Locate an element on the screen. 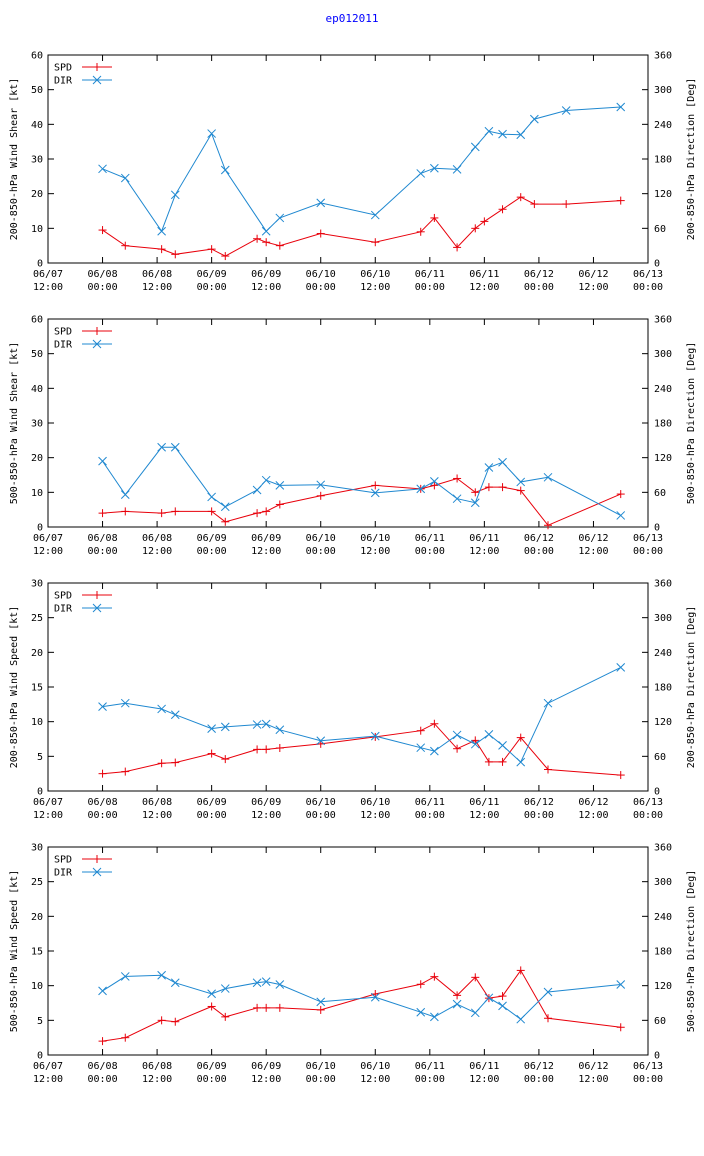 This screenshot has width=704, height=1156. x-tick-label-time: 12:00 is located at coordinates (266, 815).